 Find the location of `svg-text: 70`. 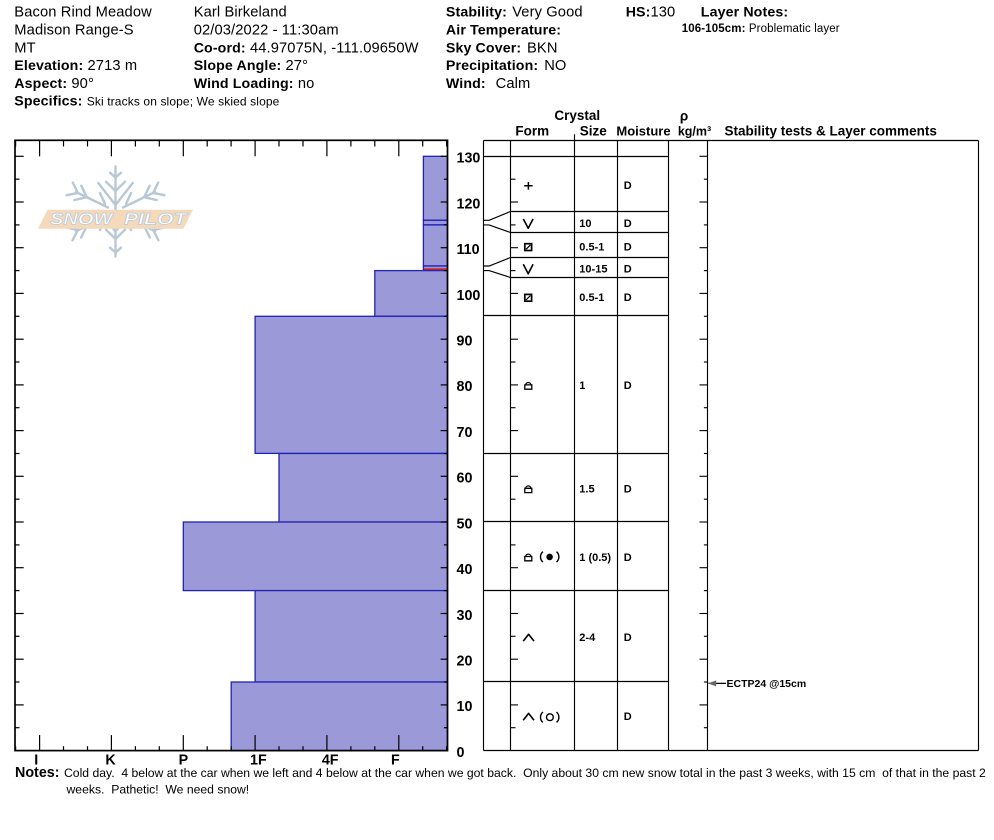

svg-text: 70 is located at coordinates (465, 433).